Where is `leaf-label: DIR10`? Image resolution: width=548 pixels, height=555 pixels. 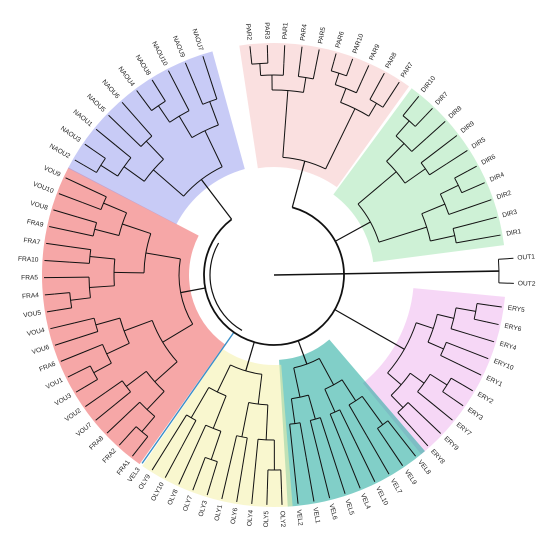
leaf-label: DIR10 is located at coordinates (428, 84).